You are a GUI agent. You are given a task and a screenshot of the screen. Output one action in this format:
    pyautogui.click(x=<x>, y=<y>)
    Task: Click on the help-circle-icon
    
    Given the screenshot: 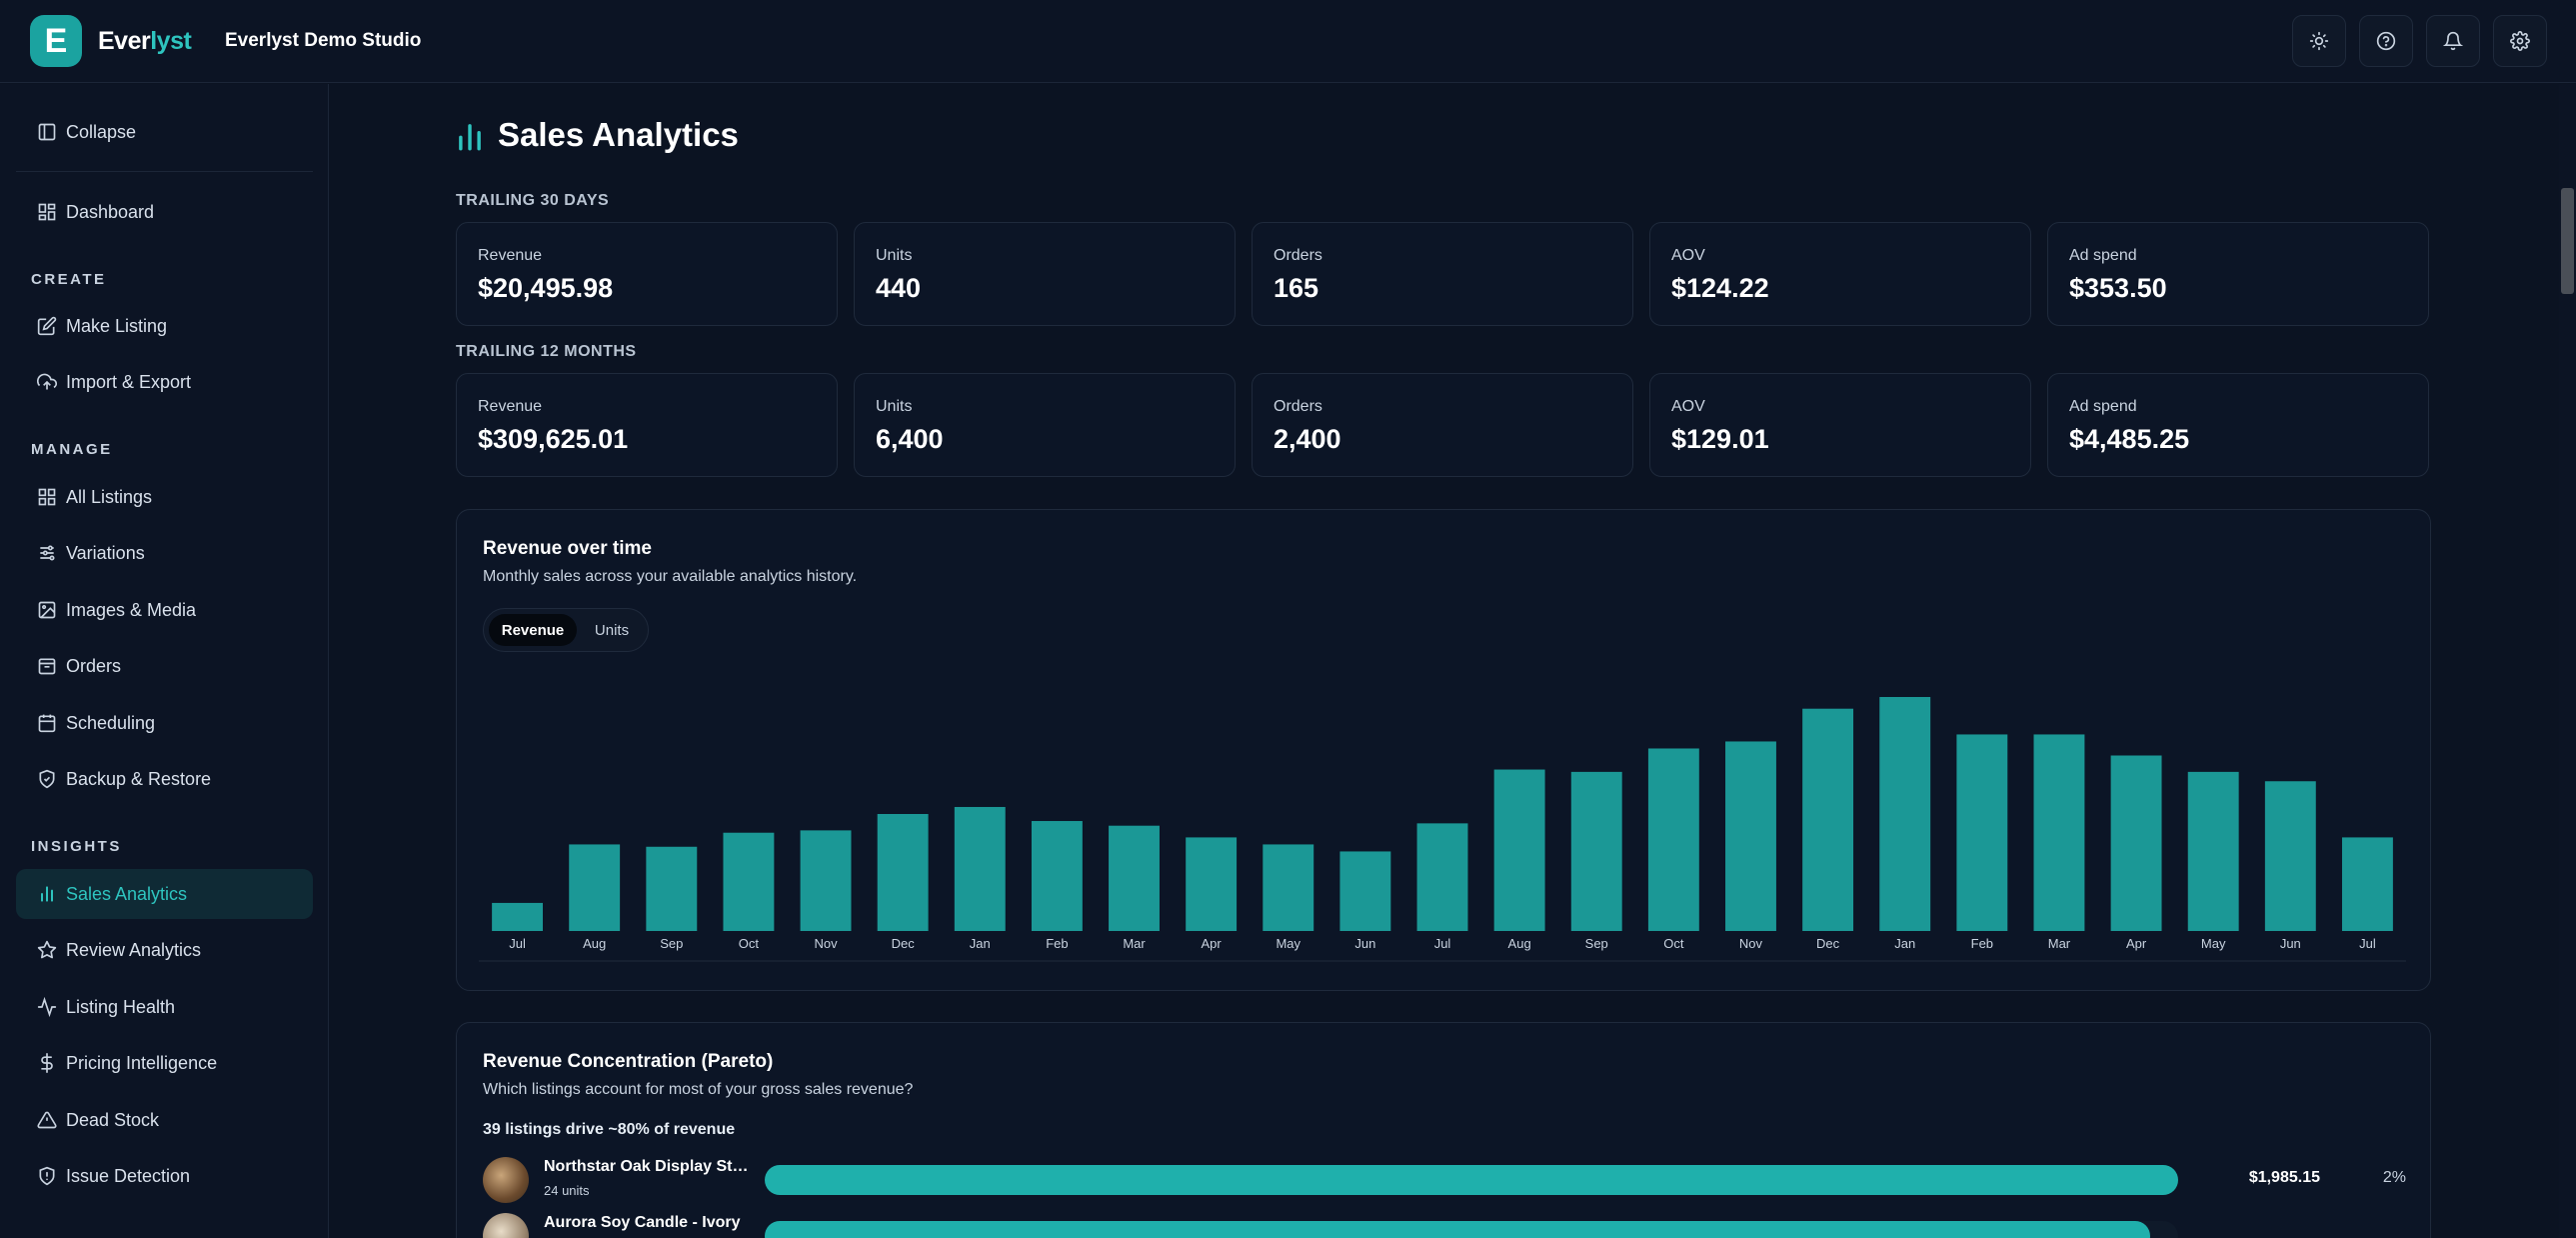 What is the action you would take?
    pyautogui.click(x=2386, y=41)
    